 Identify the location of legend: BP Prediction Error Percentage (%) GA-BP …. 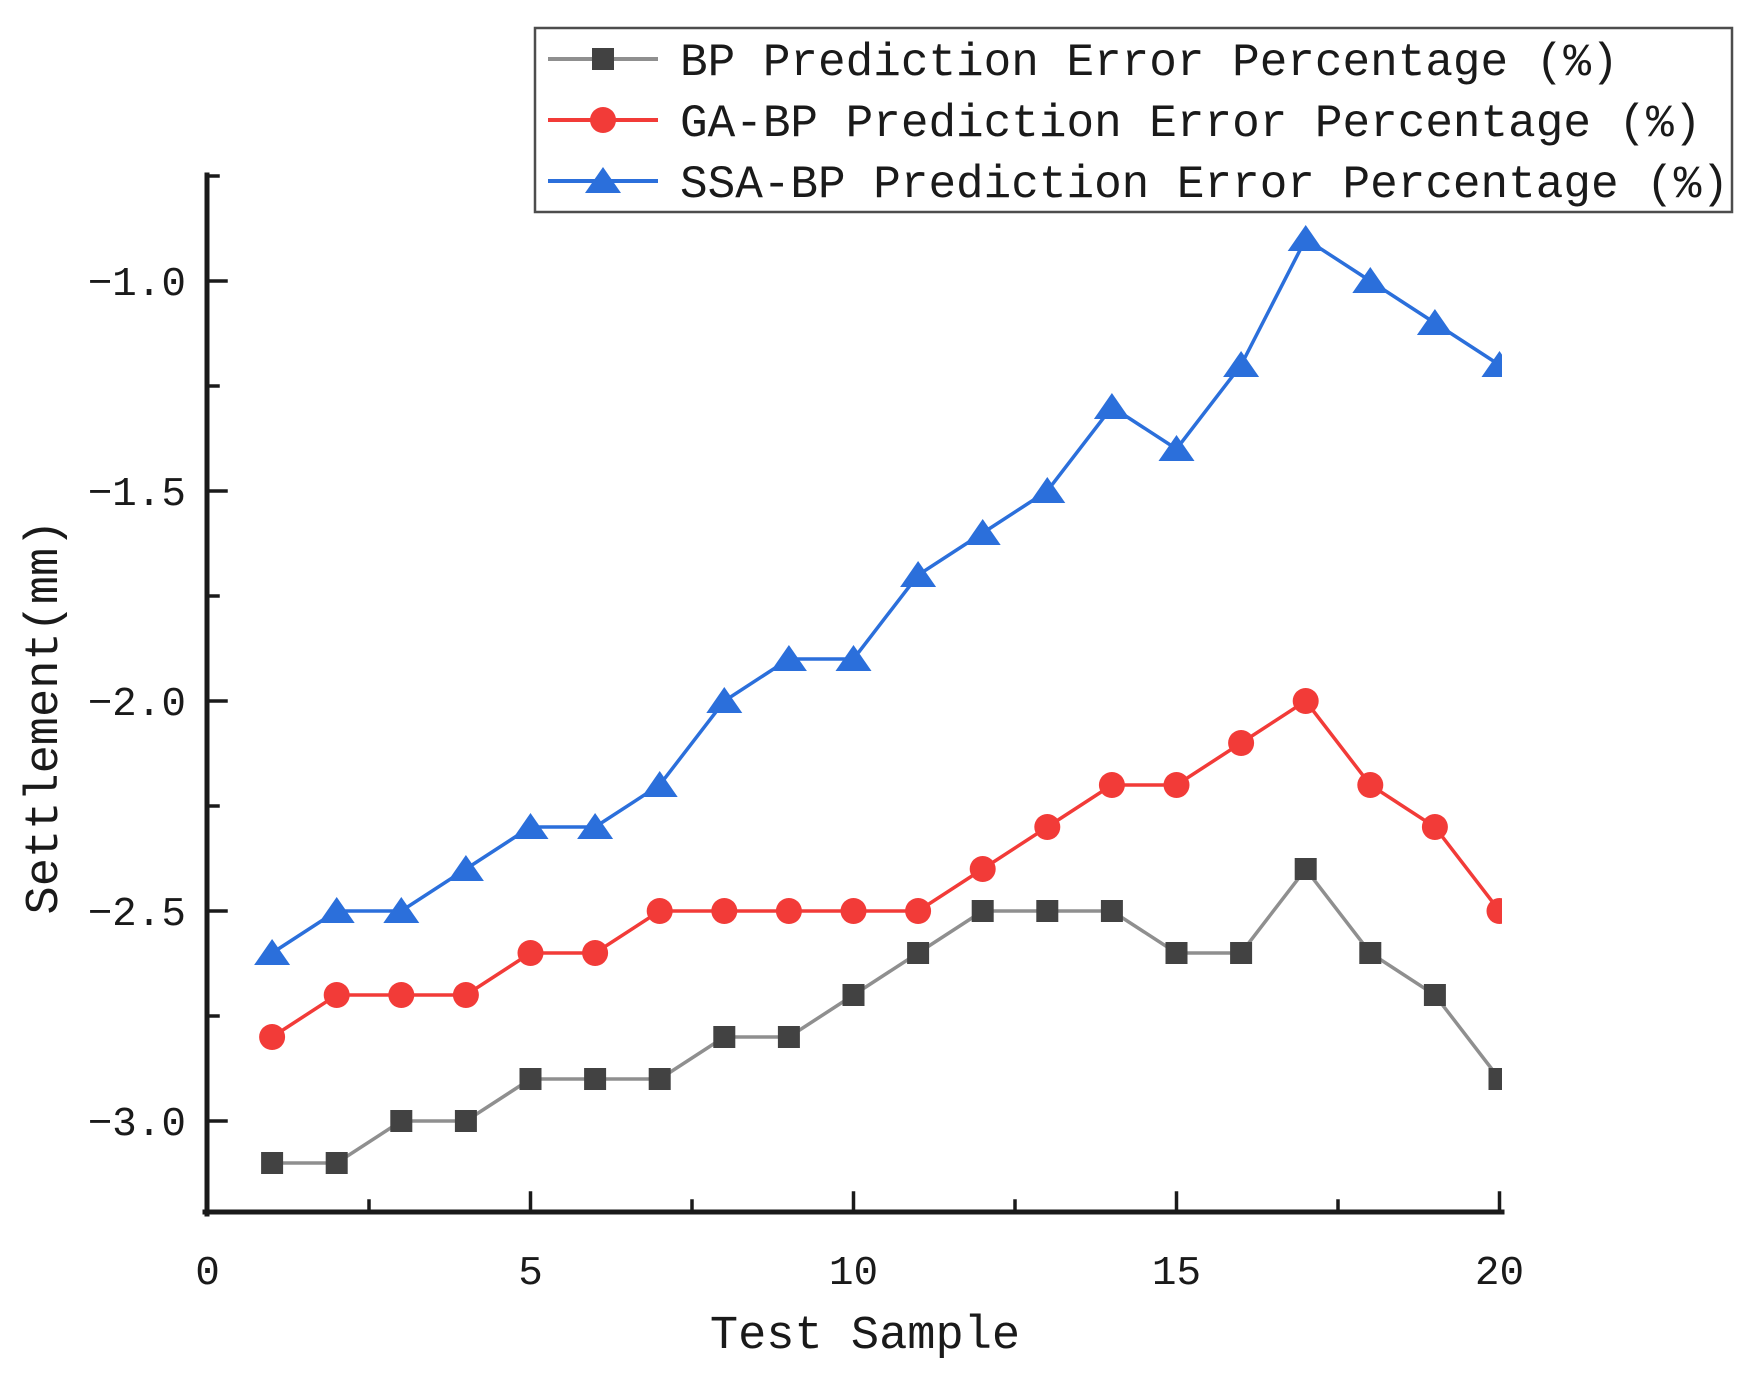
(1133, 120).